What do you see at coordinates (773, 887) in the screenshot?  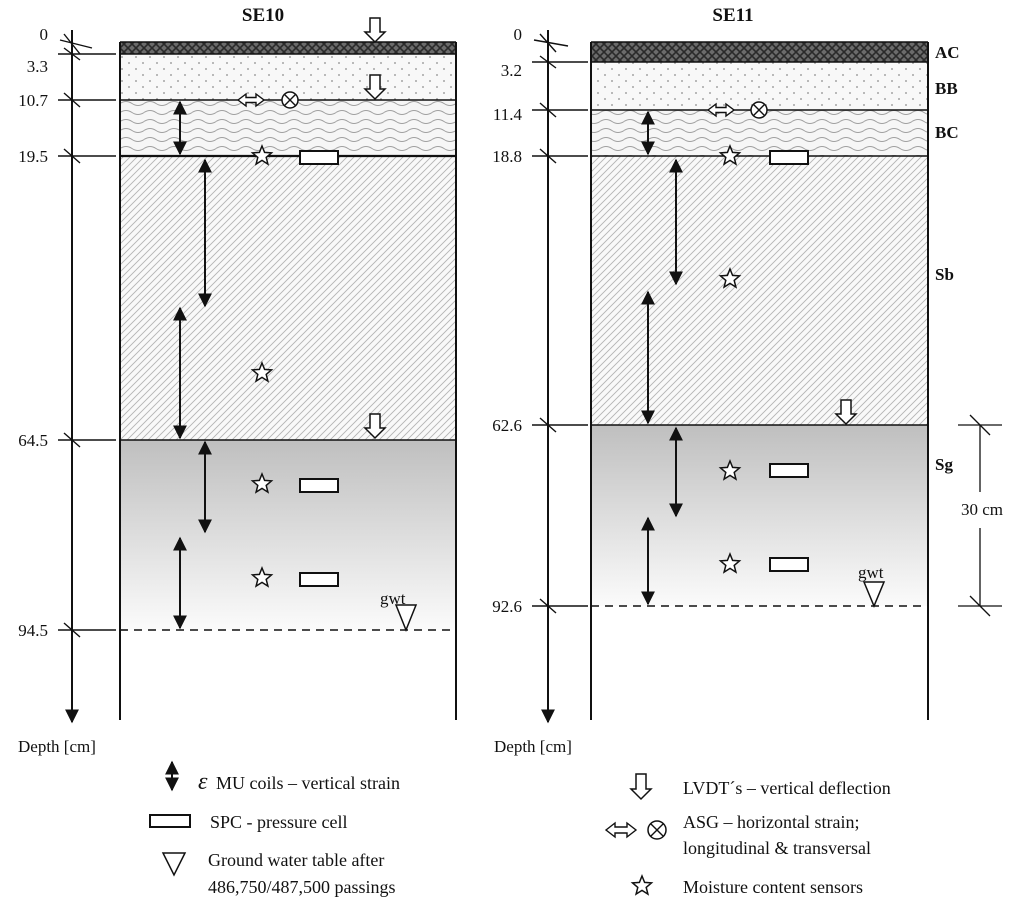 I see `legend-moisture-label: Moisture content sensors` at bounding box center [773, 887].